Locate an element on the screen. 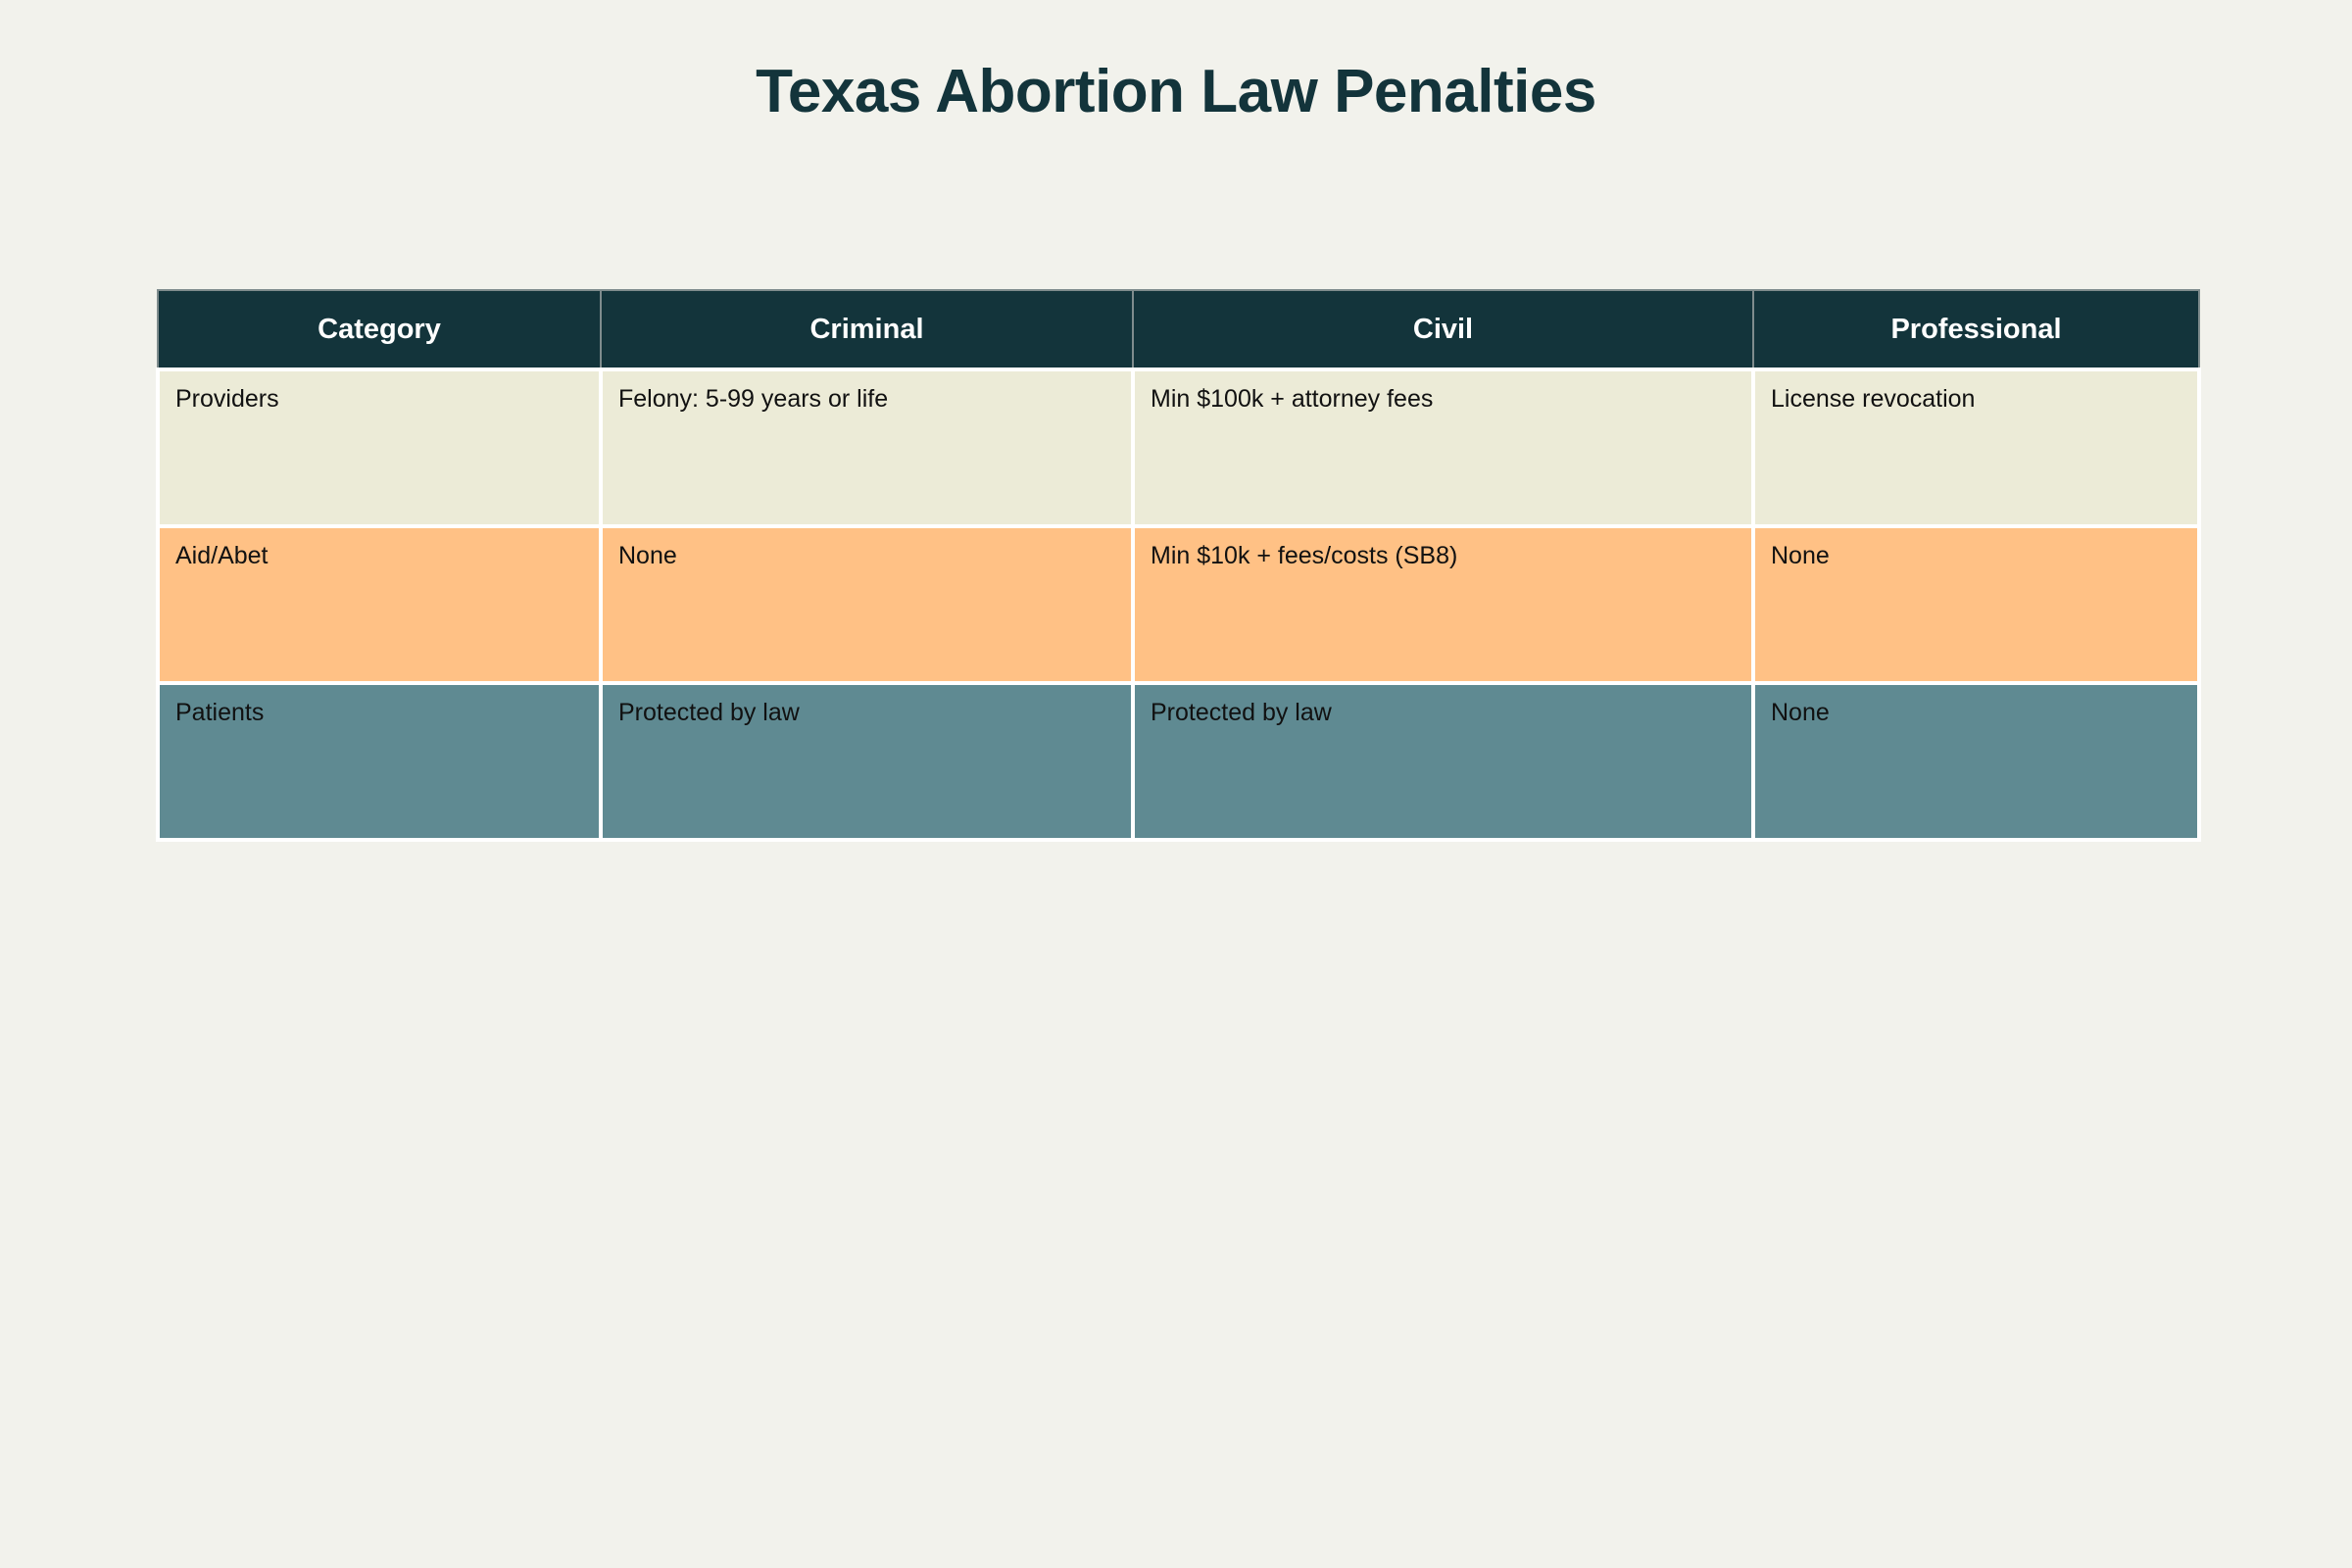  table-cell: Patients is located at coordinates (379, 761).